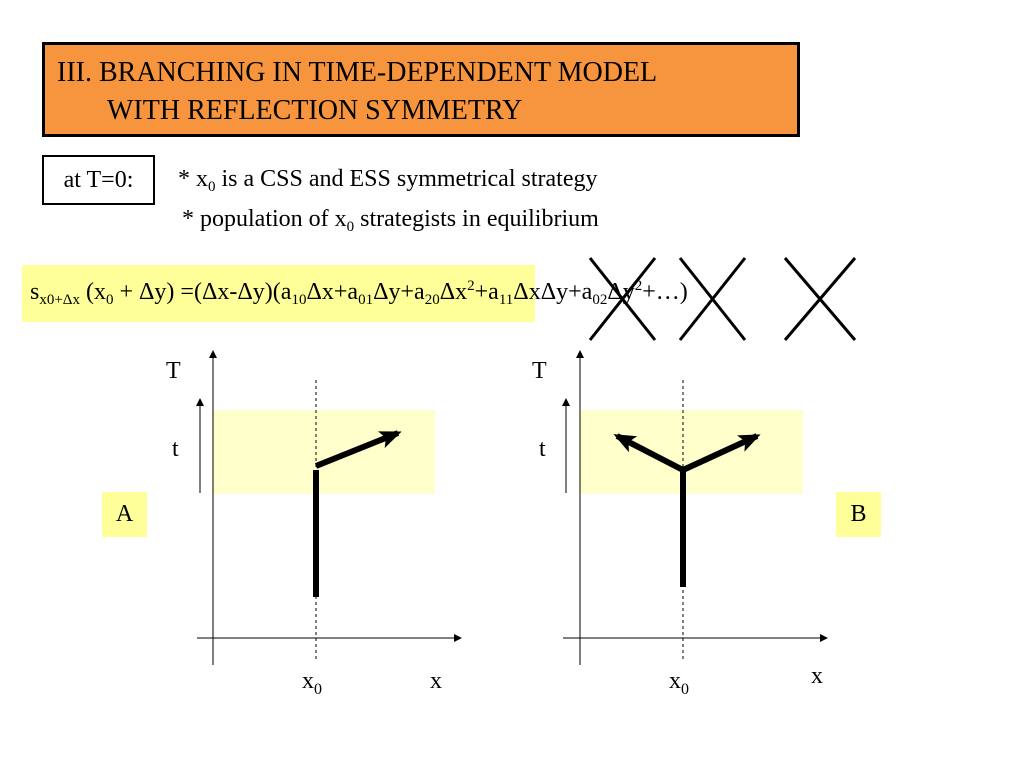 Image resolution: width=1024 pixels, height=768 pixels. I want to click on text-base: Δx+a, so click(332, 292).